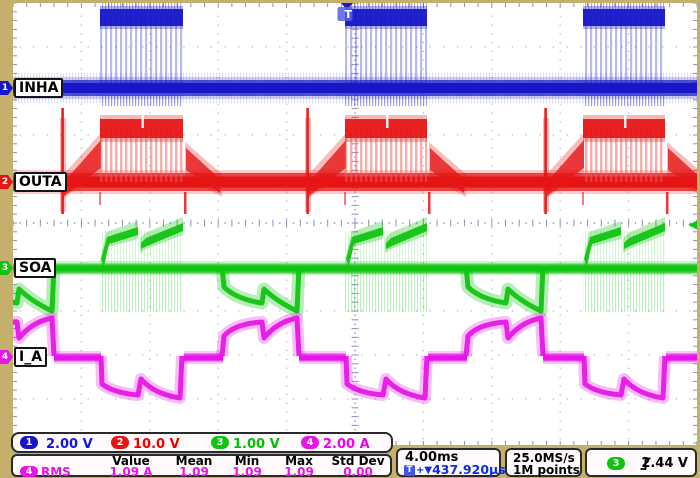 The height and width of the screenshot is (478, 700). I want to click on channel3-scale: 1.00 V, so click(256, 444).